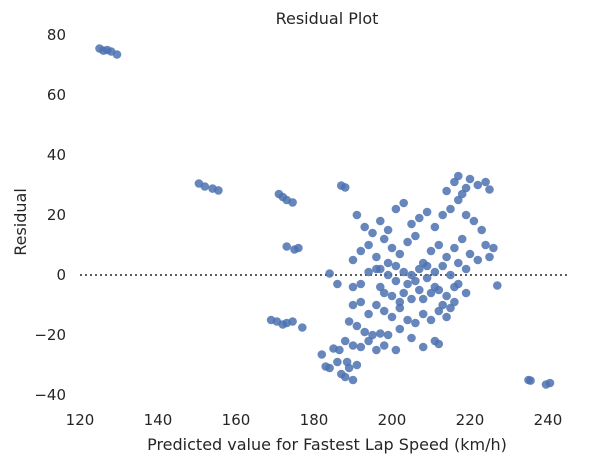  Describe the element at coordinates (50, 395) in the screenshot. I see `y-tick-label: −40` at that location.